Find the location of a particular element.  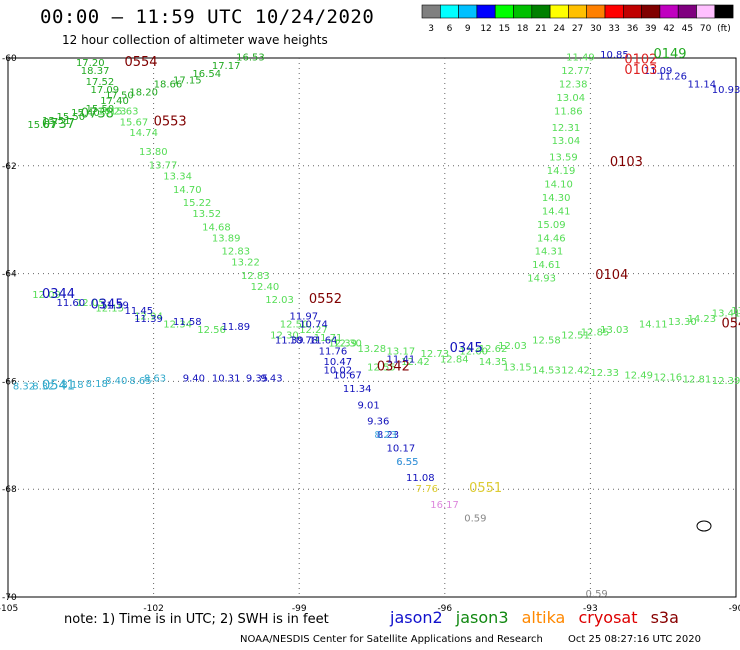

swh-reading: 18.66 is located at coordinates (168, 85).